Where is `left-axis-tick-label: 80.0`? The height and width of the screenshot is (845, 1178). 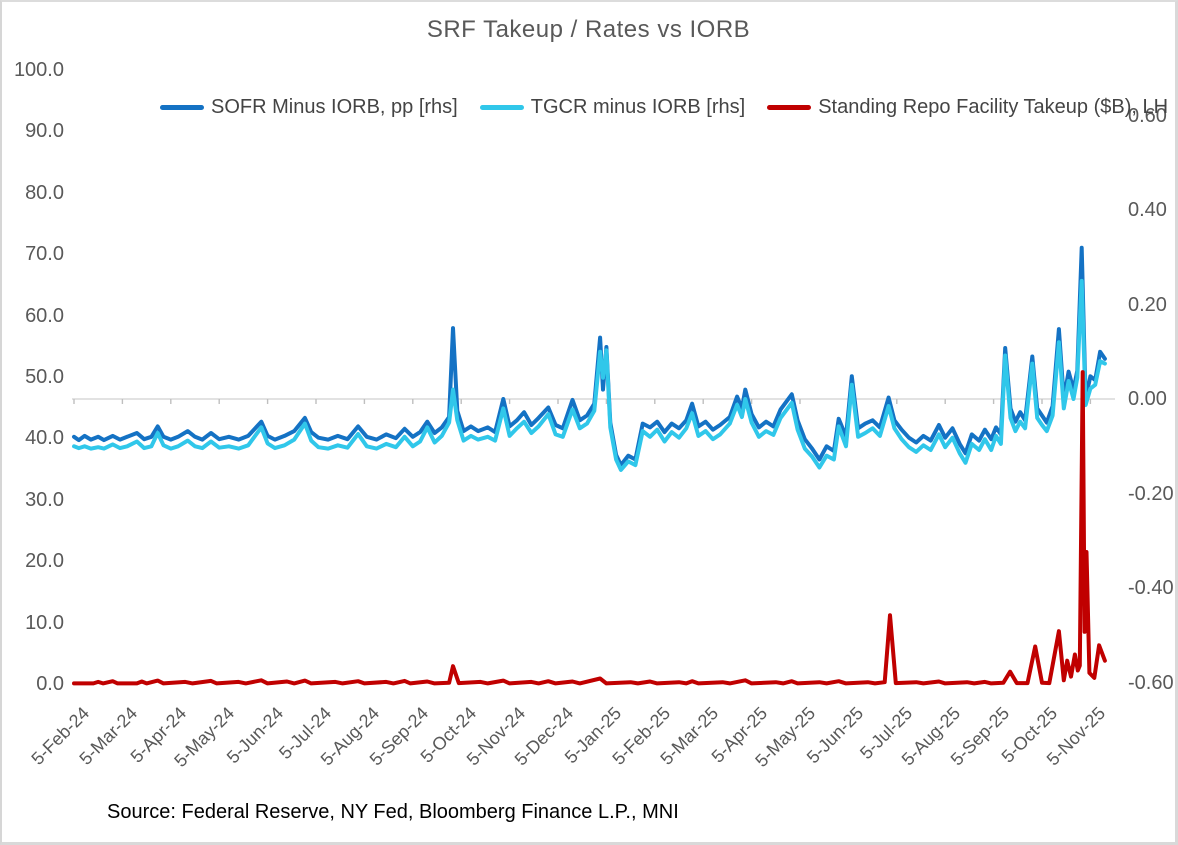 left-axis-tick-label: 80.0 is located at coordinates (44, 192).